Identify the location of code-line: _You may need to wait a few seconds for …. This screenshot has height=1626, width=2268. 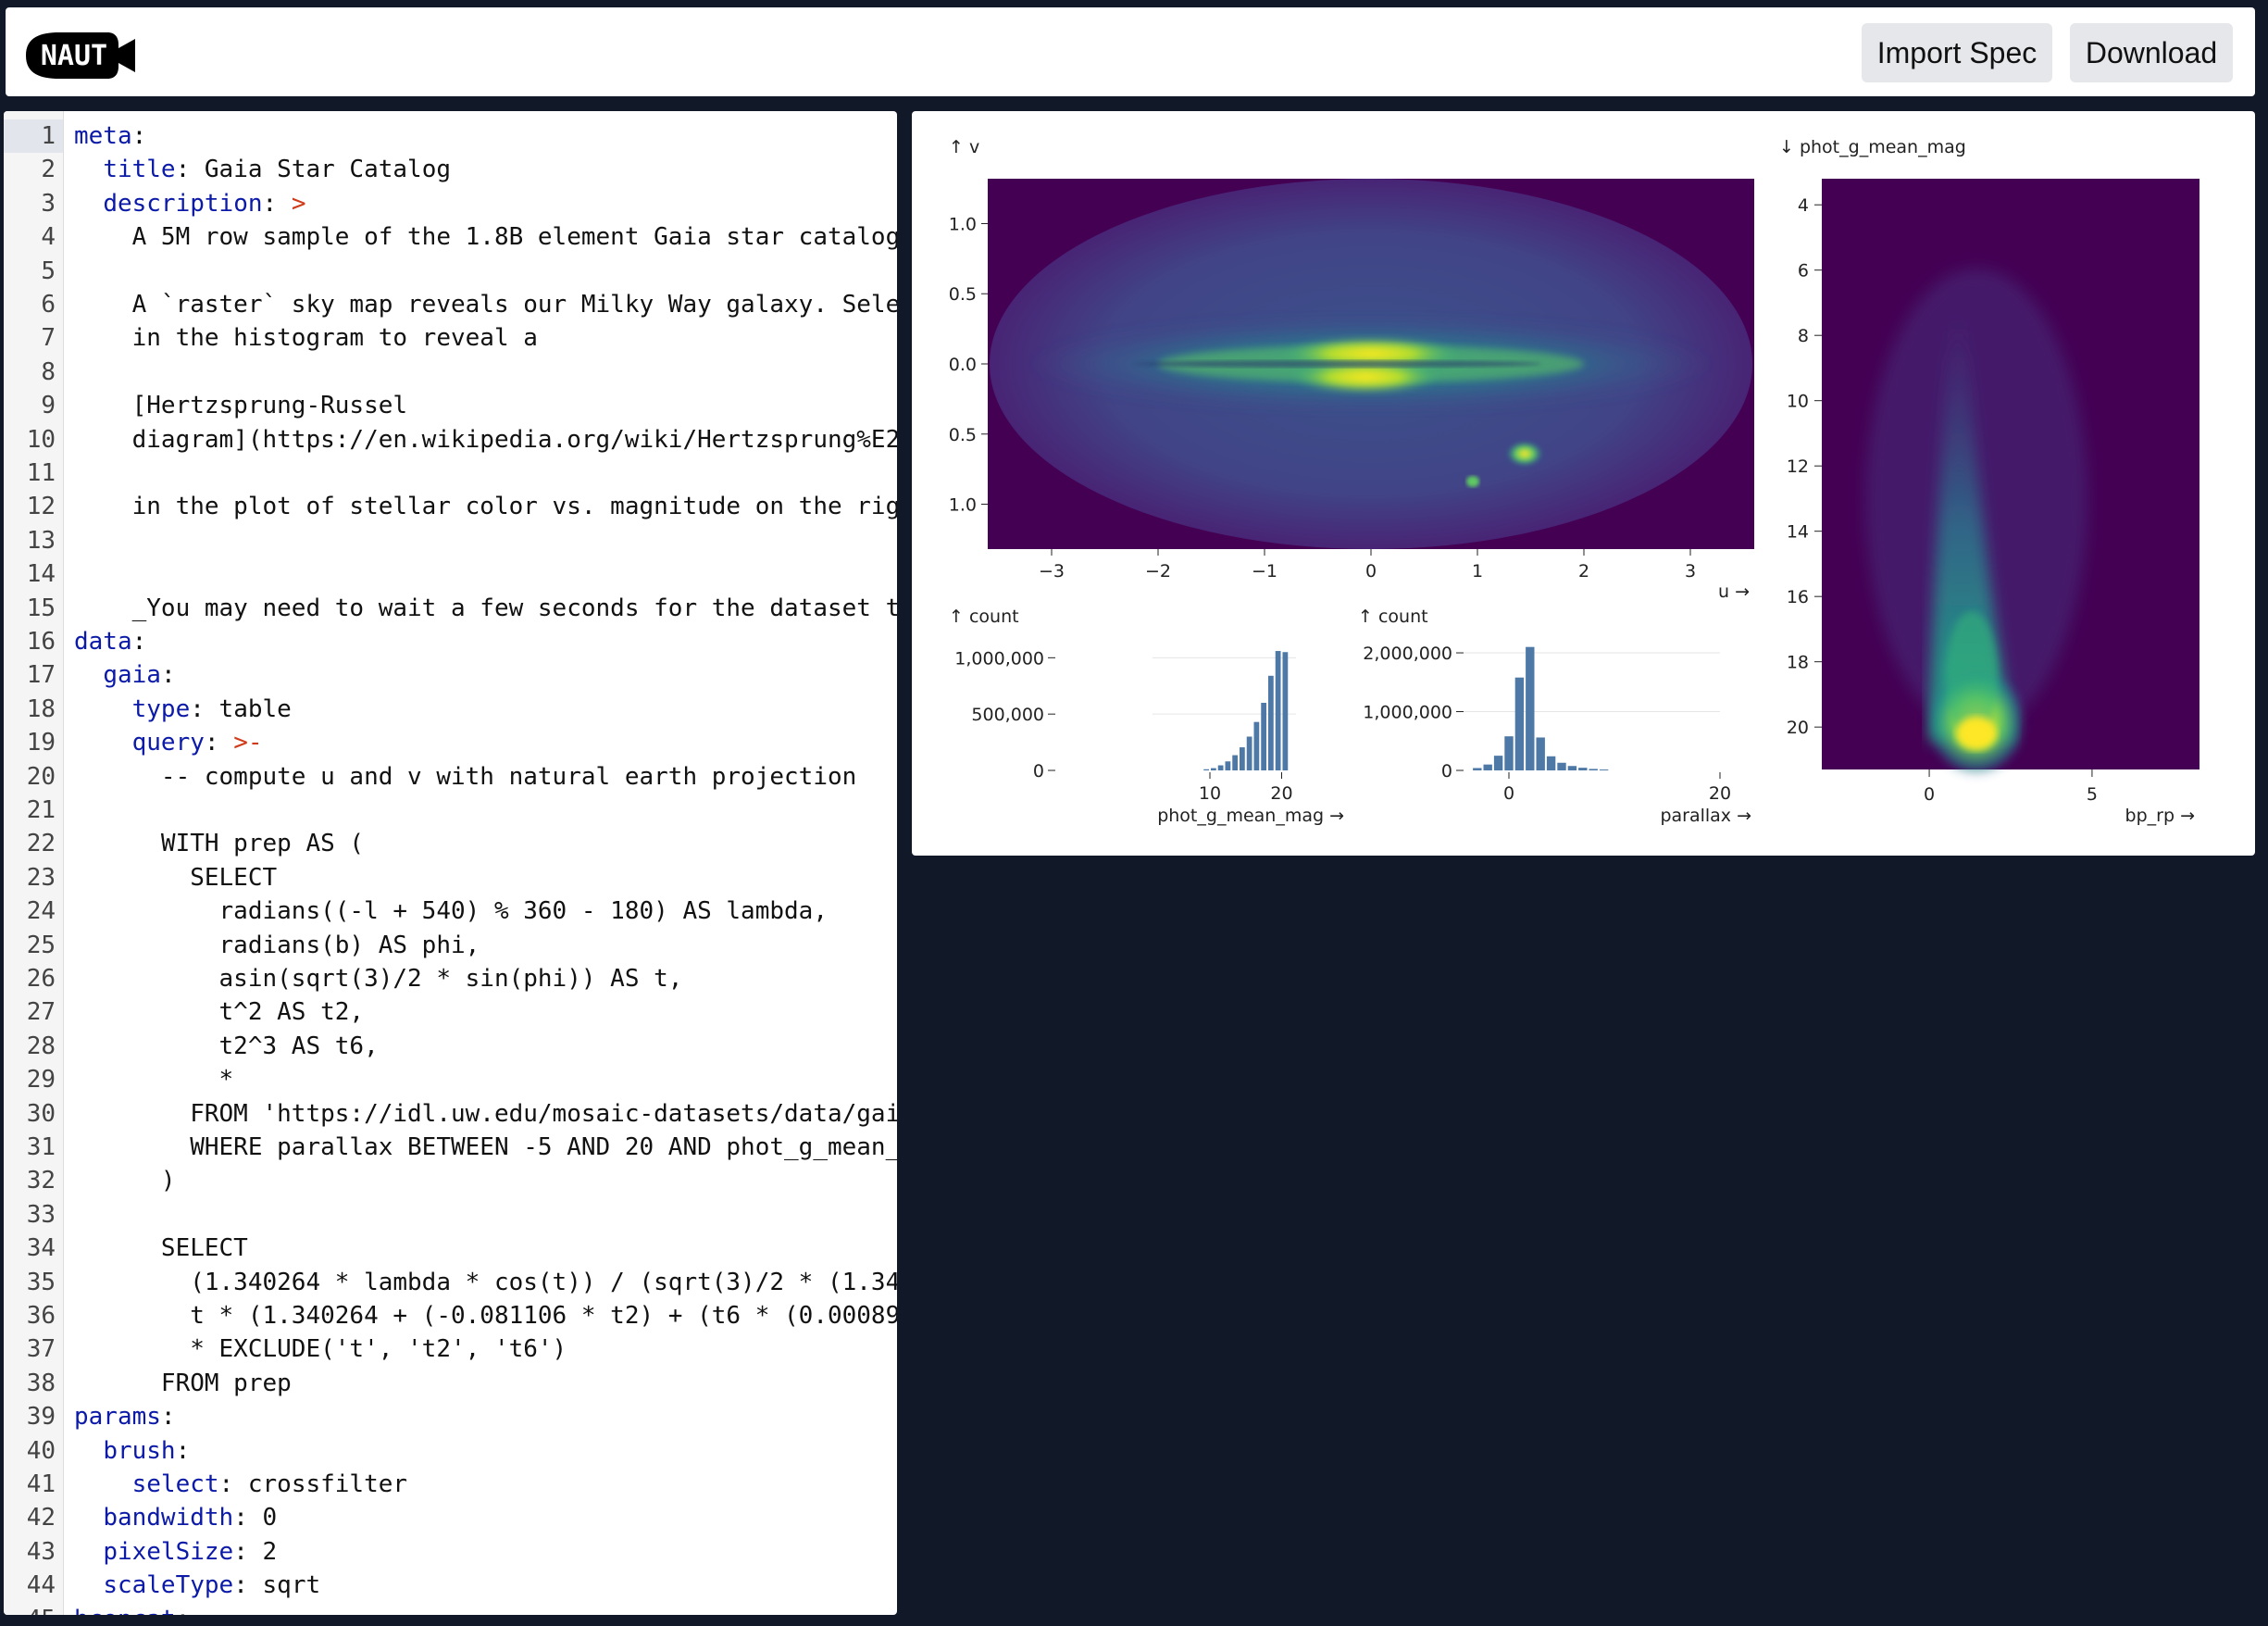
(485, 608).